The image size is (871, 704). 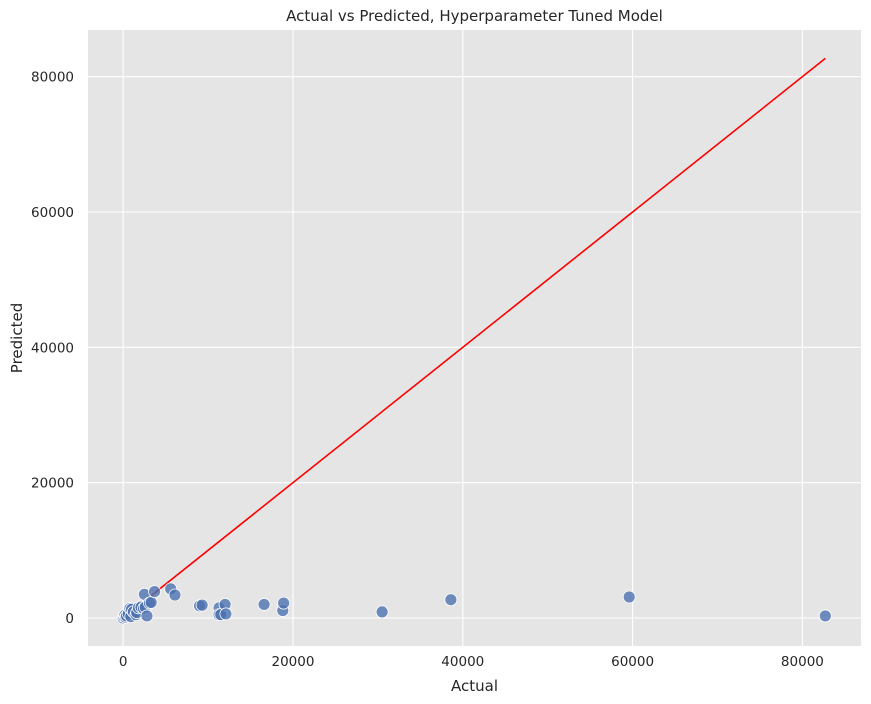 I want to click on y-tick-label: 0, so click(x=69, y=619).